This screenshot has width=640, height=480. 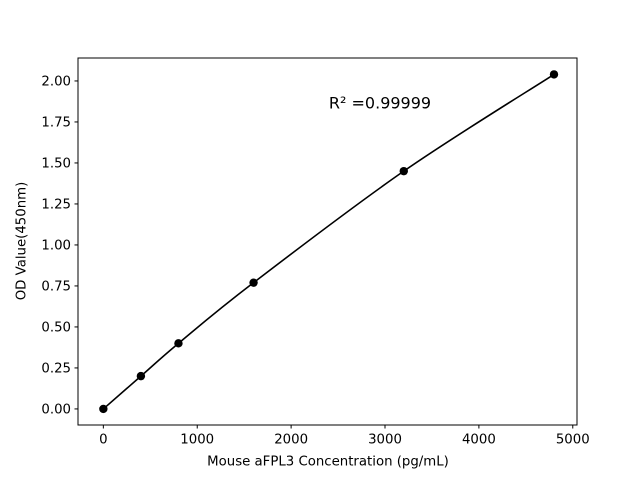 What do you see at coordinates (56, 410) in the screenshot?
I see `y-tick-label: 0.00` at bounding box center [56, 410].